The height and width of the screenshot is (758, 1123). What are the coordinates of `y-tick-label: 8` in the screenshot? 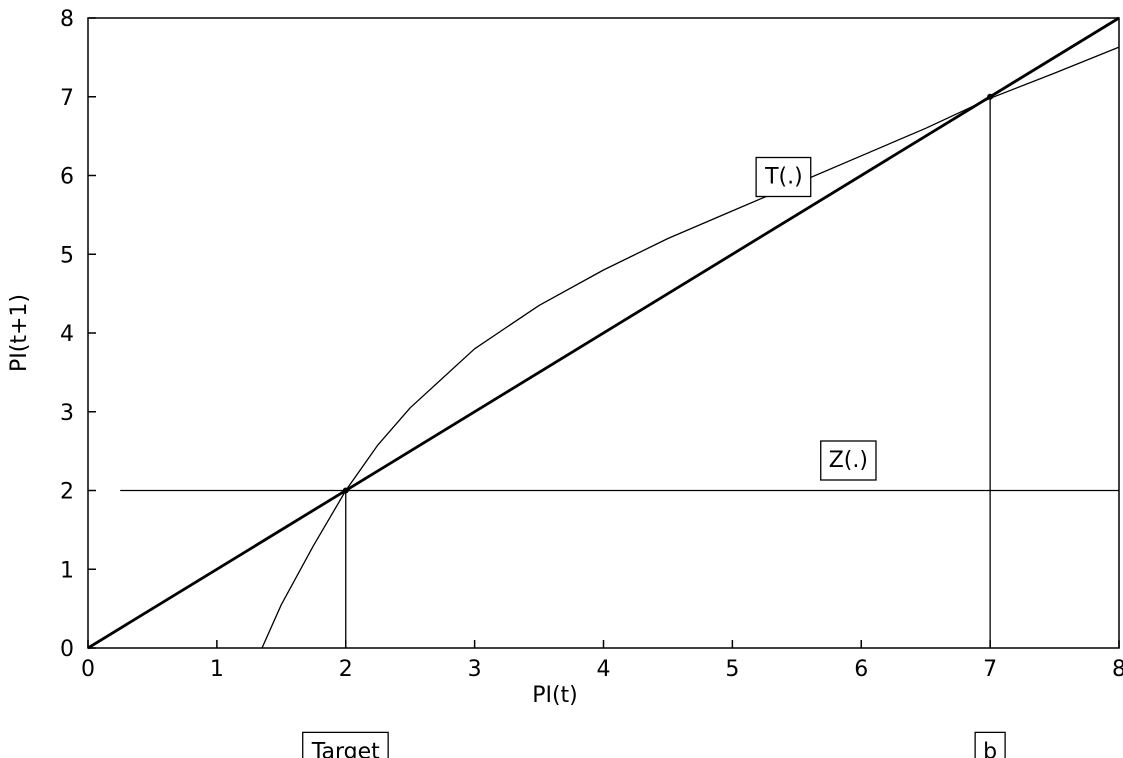 It's located at (67, 19).